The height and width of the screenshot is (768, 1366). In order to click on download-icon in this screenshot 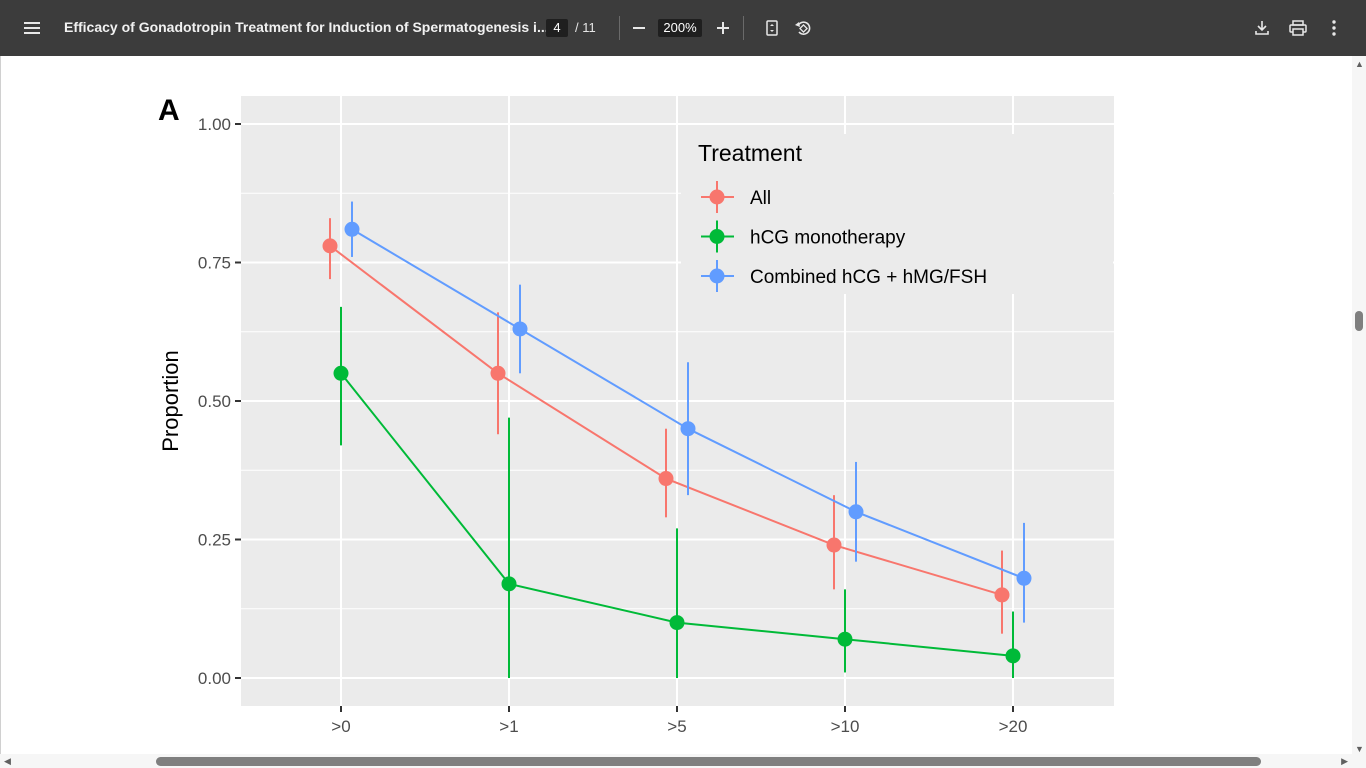, I will do `click(1262, 28)`.